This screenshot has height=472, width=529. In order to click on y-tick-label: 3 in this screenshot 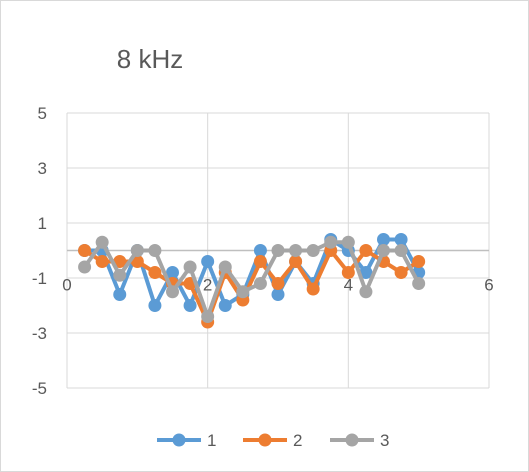, I will do `click(42, 168)`.